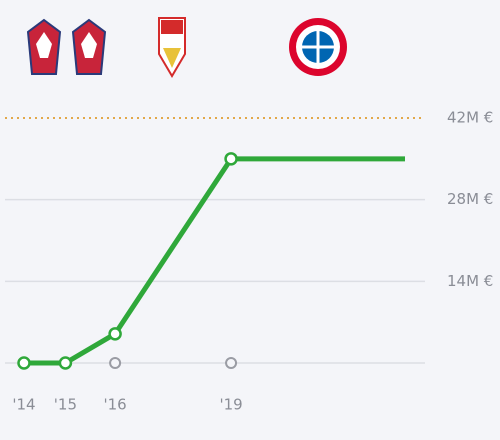 The height and width of the screenshot is (440, 500). What do you see at coordinates (230, 405) in the screenshot?
I see `x-tick-label: '19` at bounding box center [230, 405].